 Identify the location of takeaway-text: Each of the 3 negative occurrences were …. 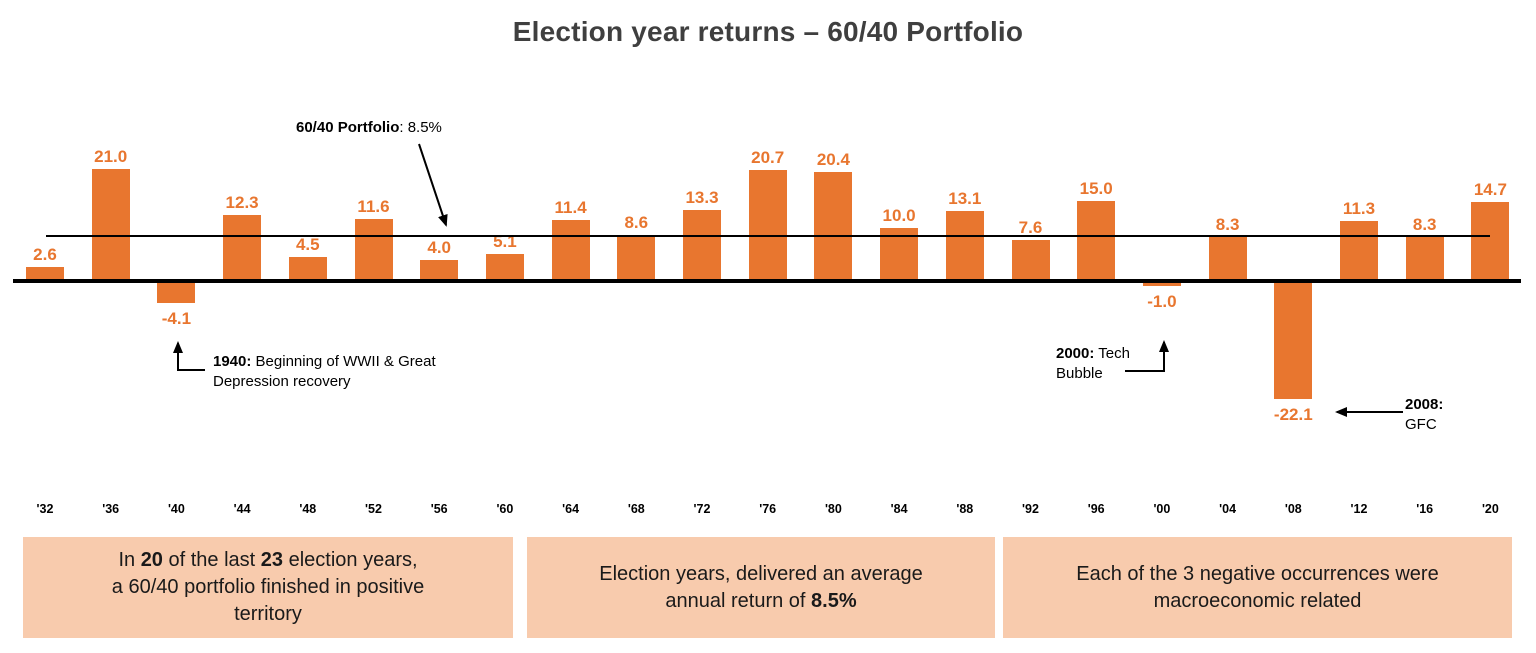
(1257, 588).